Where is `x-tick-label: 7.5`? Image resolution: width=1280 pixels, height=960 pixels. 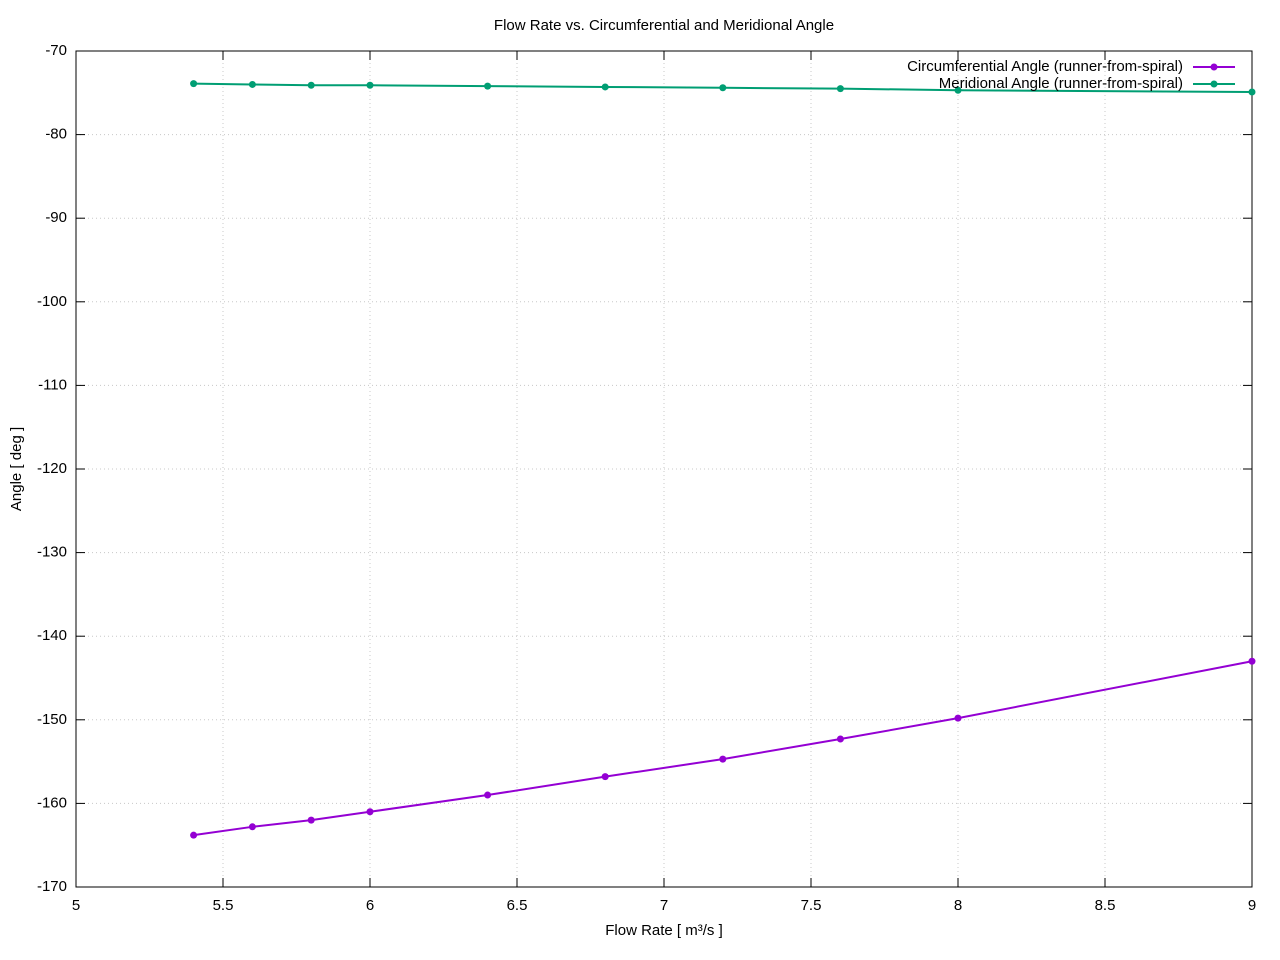 x-tick-label: 7.5 is located at coordinates (811, 905).